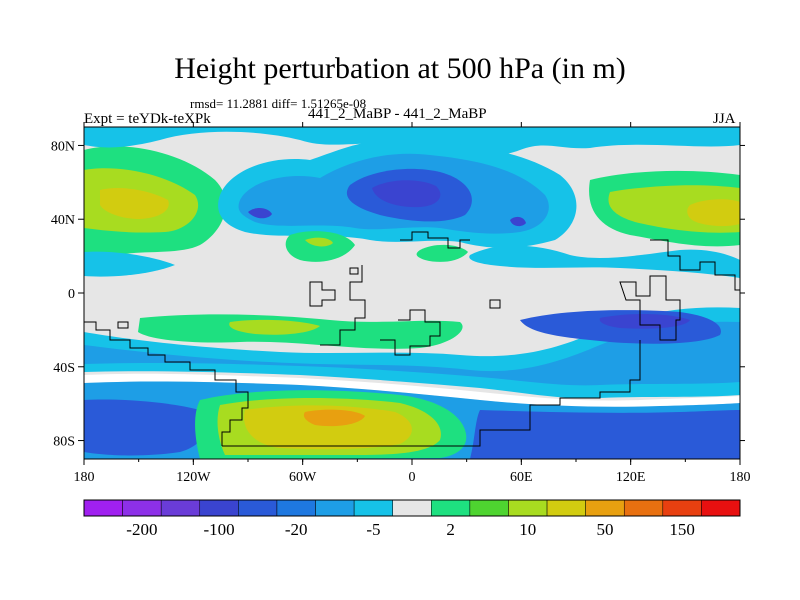 This screenshot has width=800, height=600. Describe the element at coordinates (650, 308) in the screenshot. I see `coastline-asia-east` at that location.